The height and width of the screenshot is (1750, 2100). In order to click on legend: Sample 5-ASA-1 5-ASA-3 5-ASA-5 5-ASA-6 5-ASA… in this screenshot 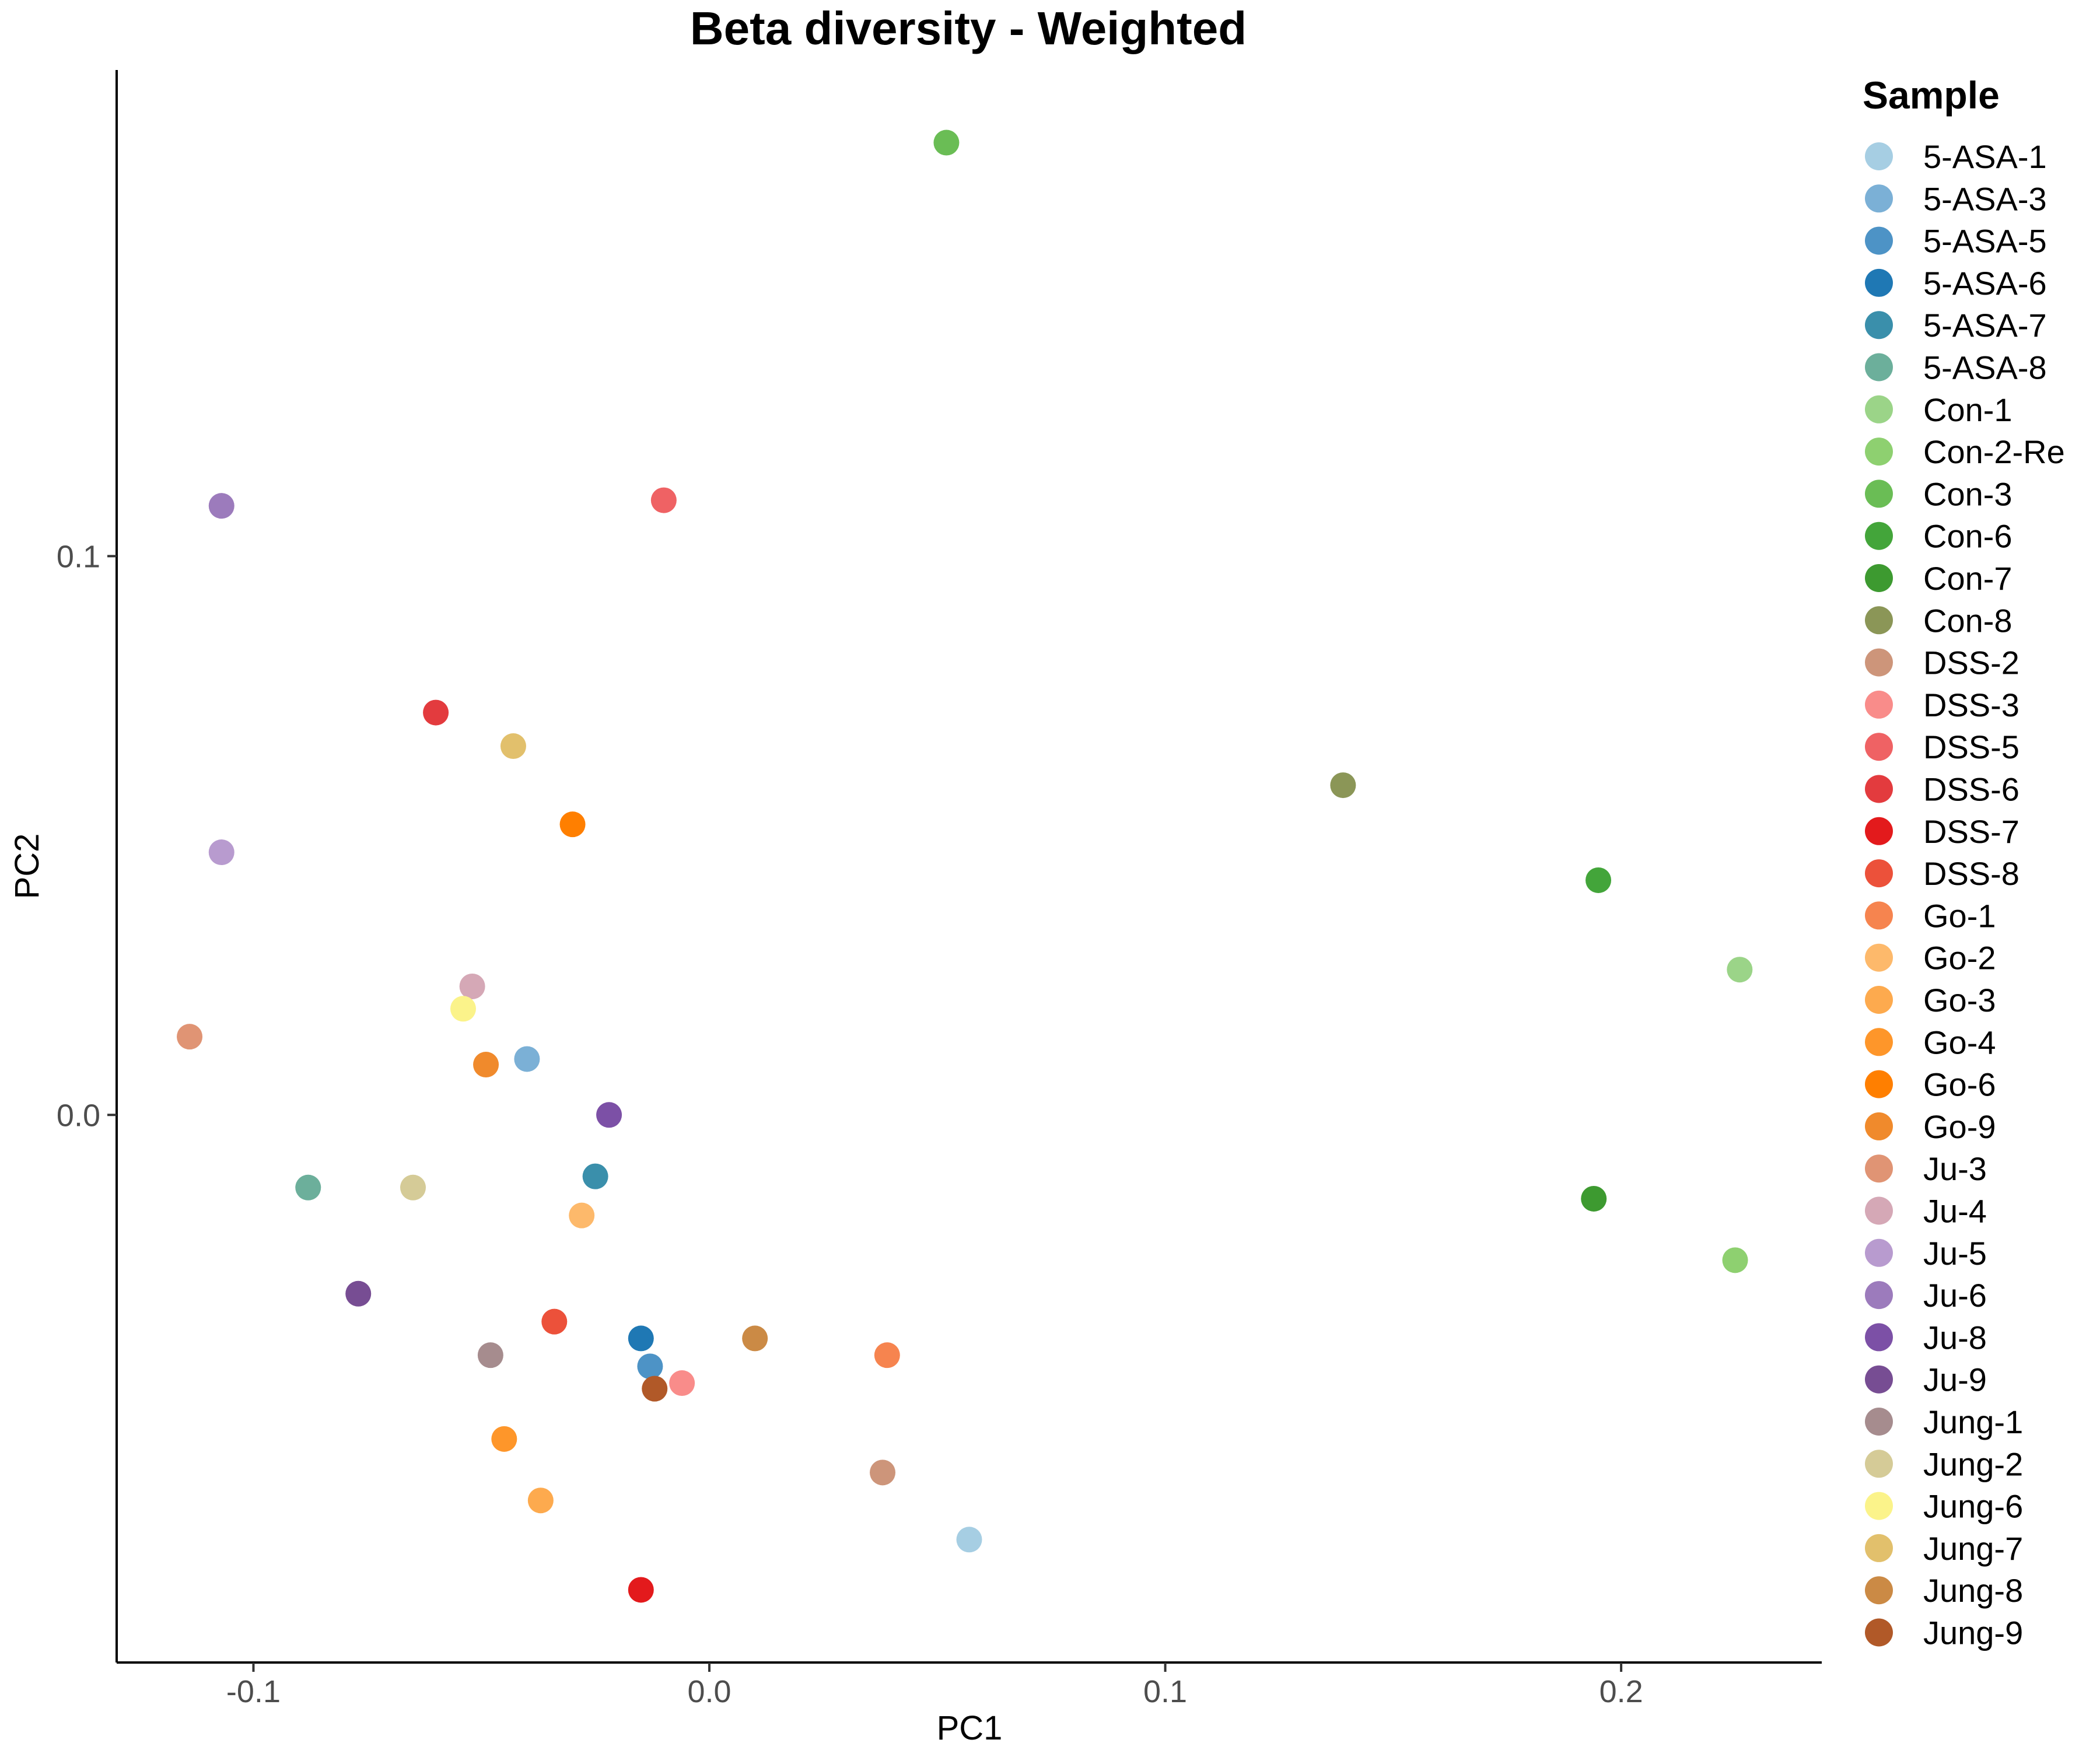, I will do `click(1964, 862)`.